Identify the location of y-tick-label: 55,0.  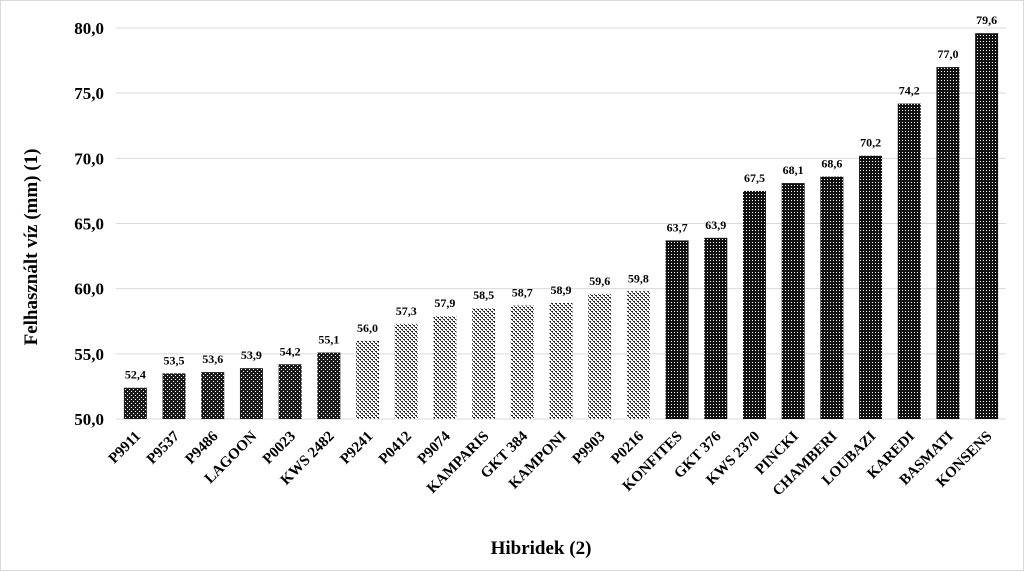
(89, 354).